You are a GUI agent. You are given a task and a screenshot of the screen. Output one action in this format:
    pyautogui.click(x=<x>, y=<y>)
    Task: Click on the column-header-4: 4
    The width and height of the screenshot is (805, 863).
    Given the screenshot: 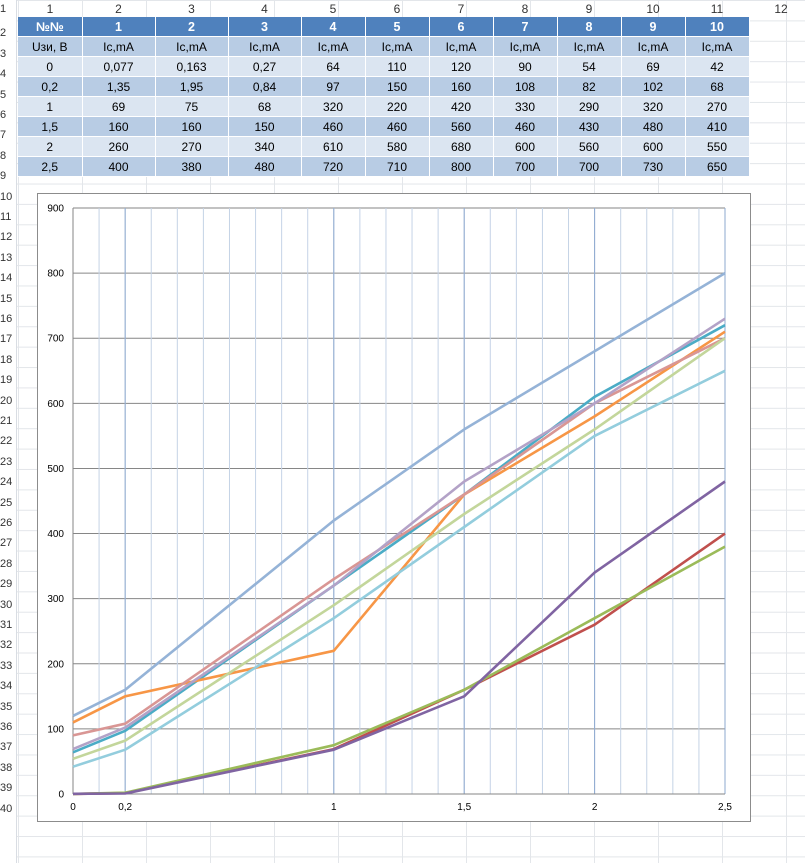 What is the action you would take?
    pyautogui.click(x=264, y=9)
    